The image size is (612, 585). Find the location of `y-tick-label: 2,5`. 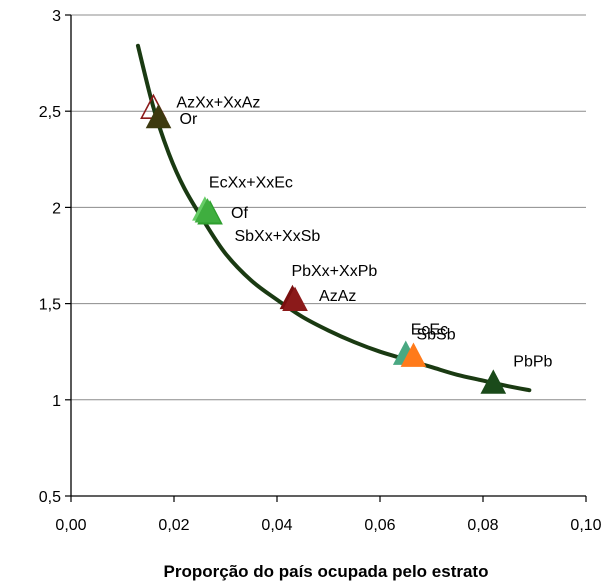

y-tick-label: 2,5 is located at coordinates (50, 112).